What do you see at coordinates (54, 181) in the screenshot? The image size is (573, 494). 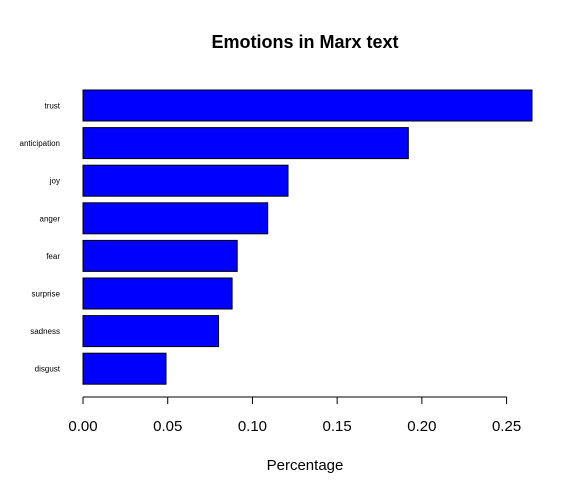 I see `category-label-joy: joy` at bounding box center [54, 181].